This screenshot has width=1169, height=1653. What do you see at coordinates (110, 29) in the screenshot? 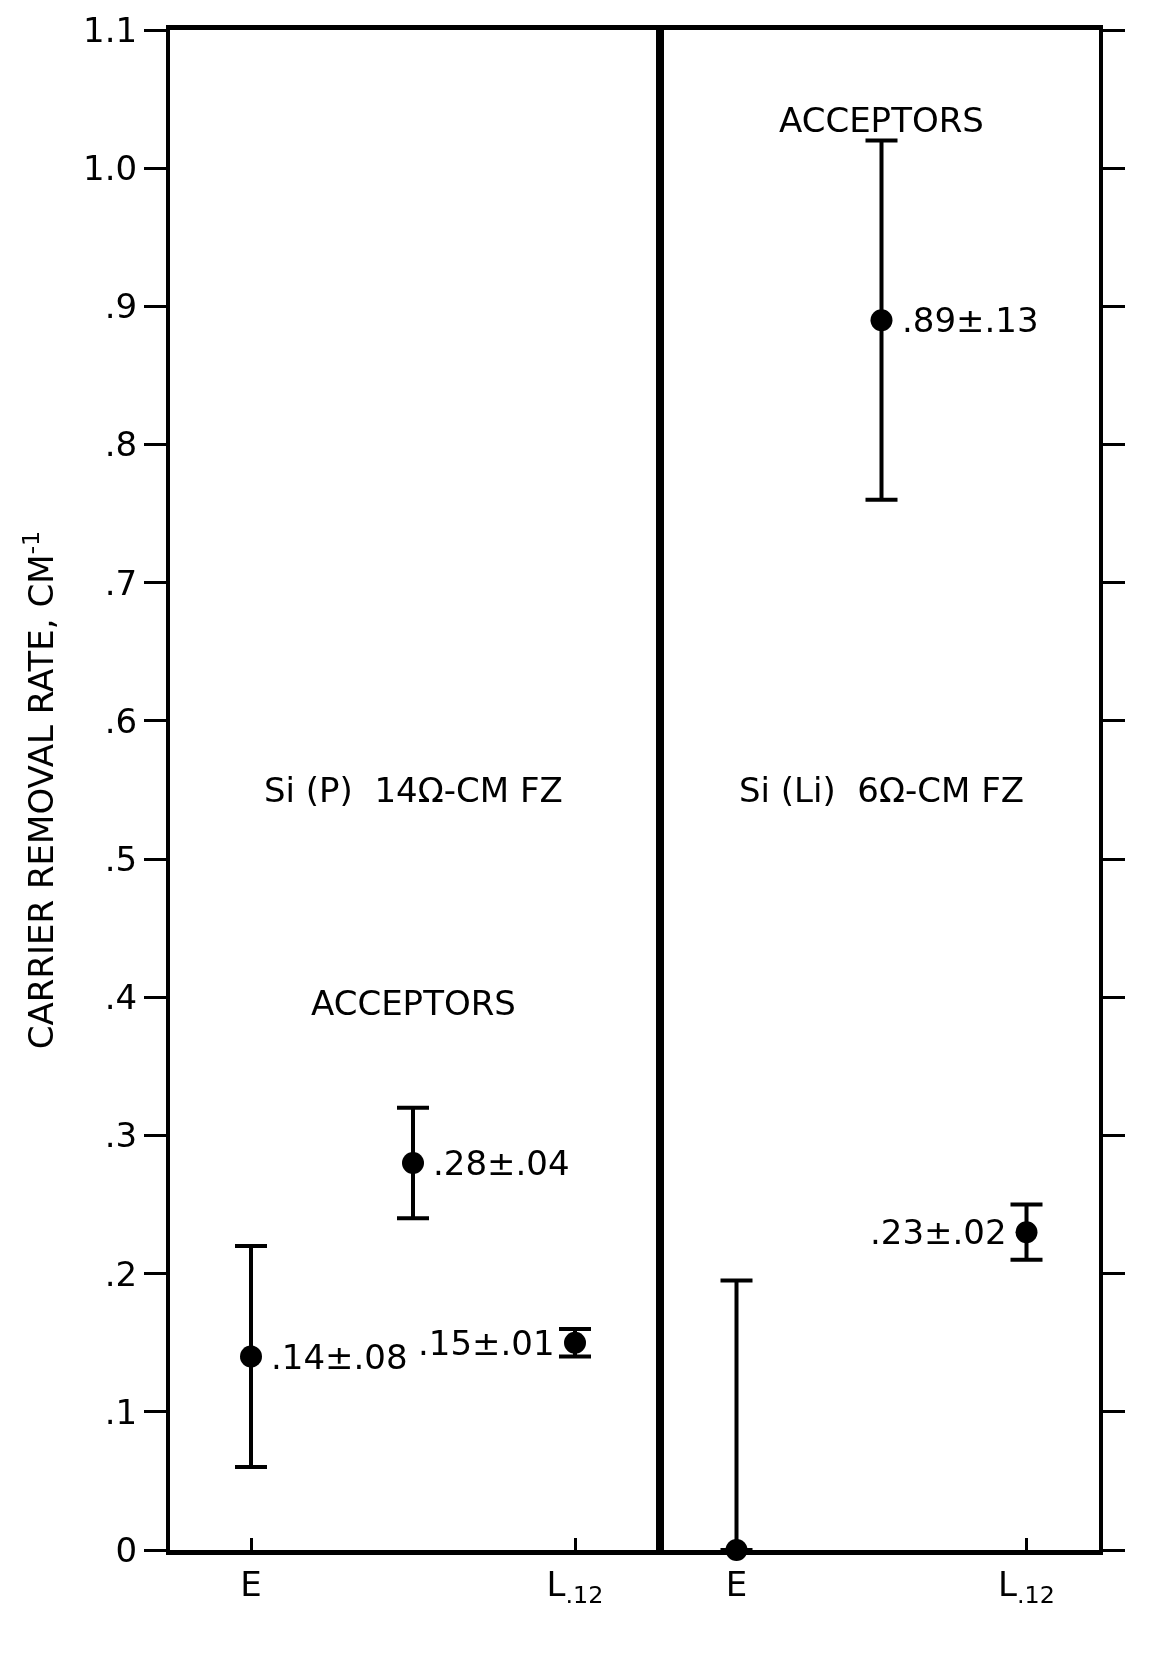
I see `y-tick-label: 1.1` at bounding box center [110, 29].